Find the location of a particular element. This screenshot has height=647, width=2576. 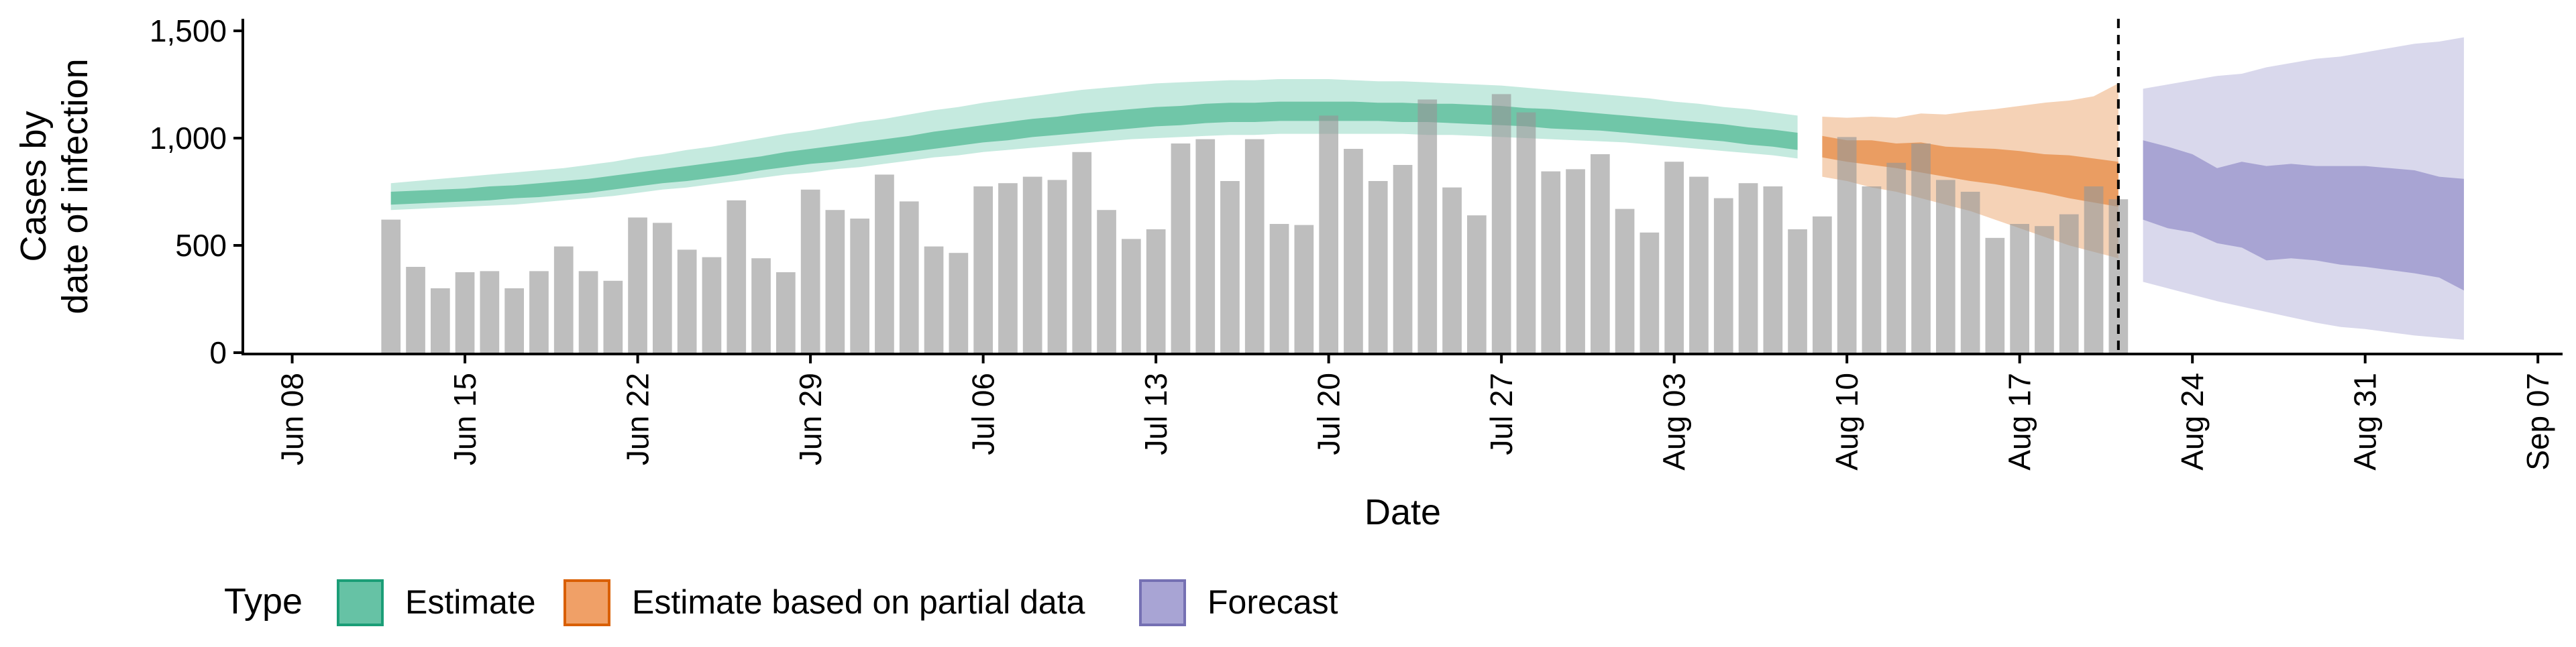

y-tick-label: 500 is located at coordinates (201, 246).